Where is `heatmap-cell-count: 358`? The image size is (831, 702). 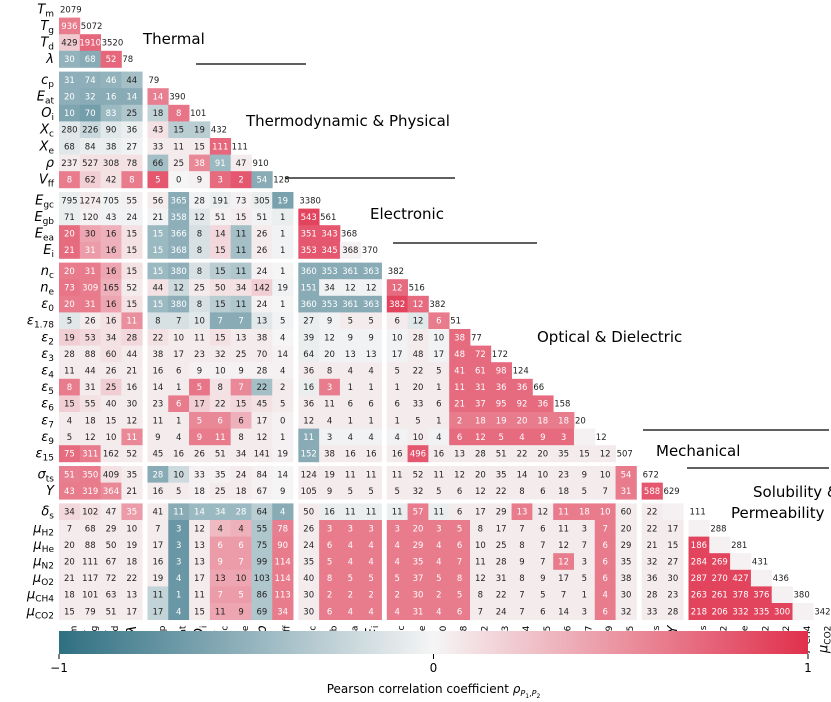
heatmap-cell-count: 358 is located at coordinates (179, 218).